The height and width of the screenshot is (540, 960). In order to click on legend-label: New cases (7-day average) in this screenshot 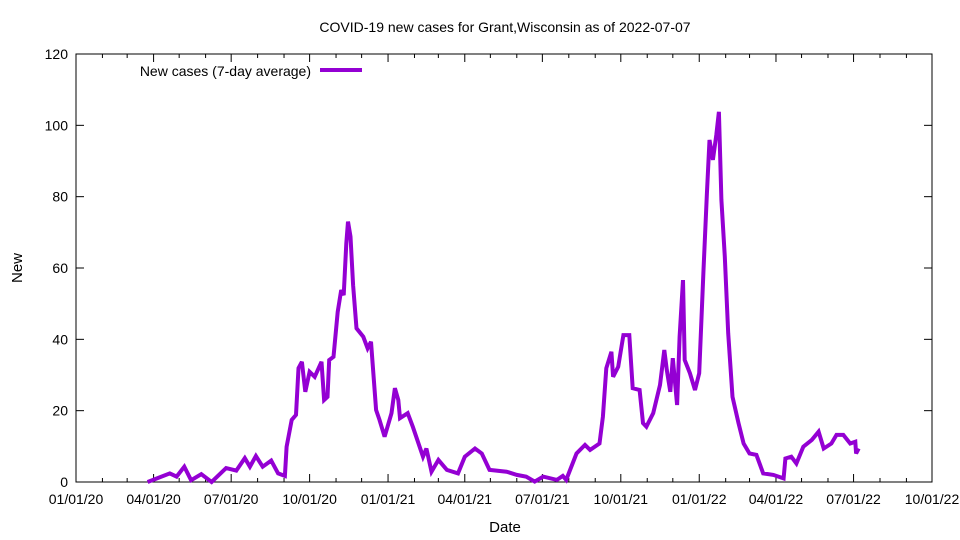, I will do `click(225, 71)`.